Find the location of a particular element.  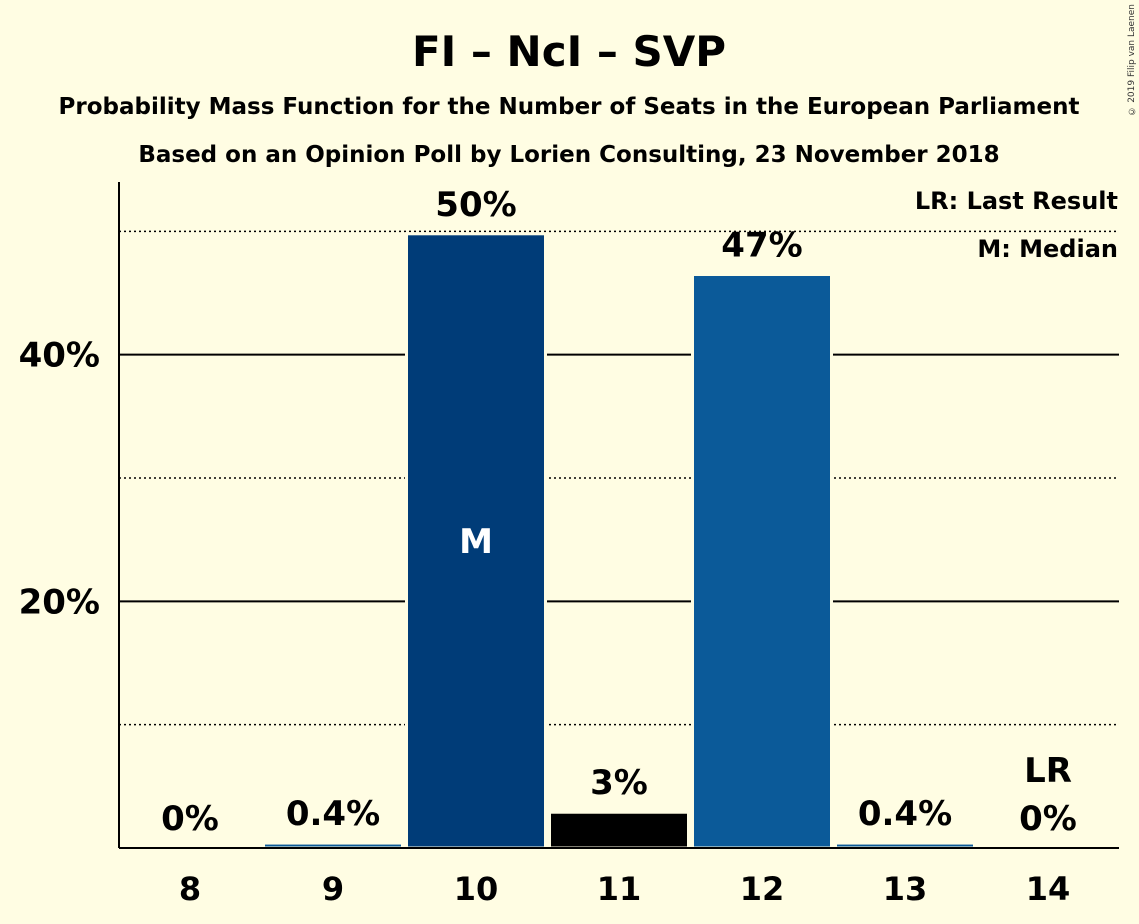

y-tick-label: 40% is located at coordinates (59, 356).